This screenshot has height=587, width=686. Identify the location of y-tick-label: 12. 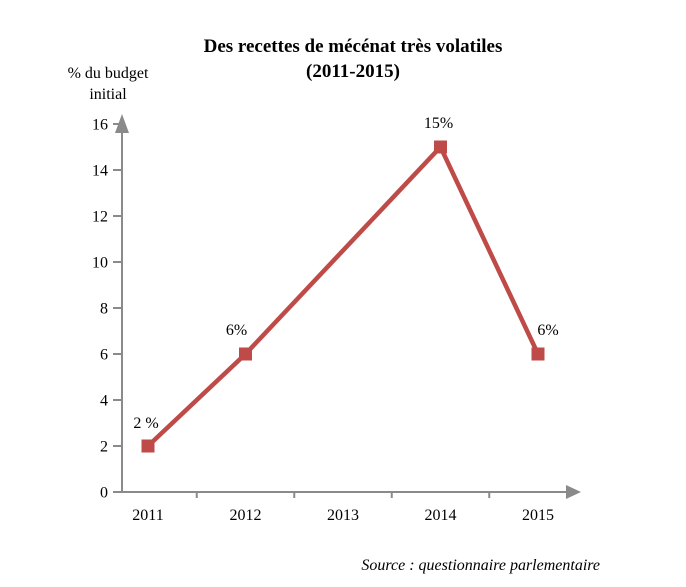
(100, 217).